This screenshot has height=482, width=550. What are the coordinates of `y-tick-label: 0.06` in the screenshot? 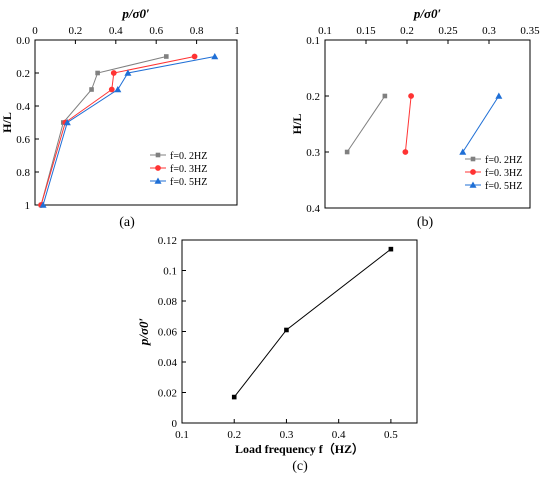 It's located at (168, 333).